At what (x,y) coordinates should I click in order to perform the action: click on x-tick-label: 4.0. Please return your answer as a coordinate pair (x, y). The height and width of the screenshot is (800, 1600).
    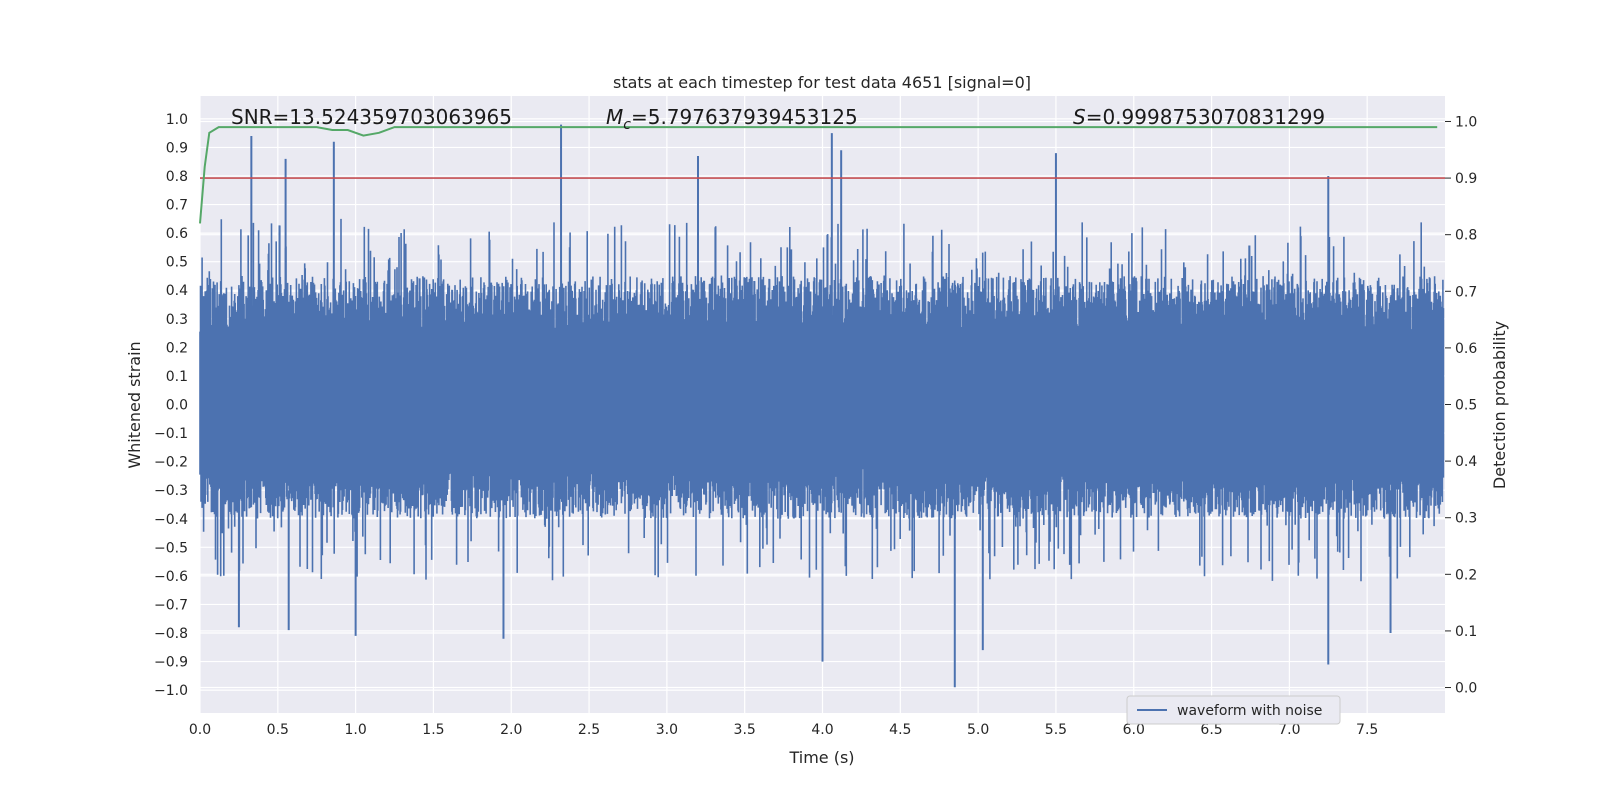
    Looking at the image, I should click on (822, 730).